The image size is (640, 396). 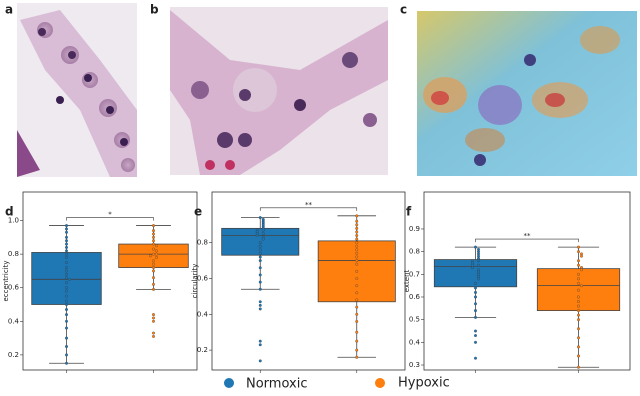 What do you see at coordinates (414, 320) in the screenshot?
I see `y-tick-label: 0.5` at bounding box center [414, 320].